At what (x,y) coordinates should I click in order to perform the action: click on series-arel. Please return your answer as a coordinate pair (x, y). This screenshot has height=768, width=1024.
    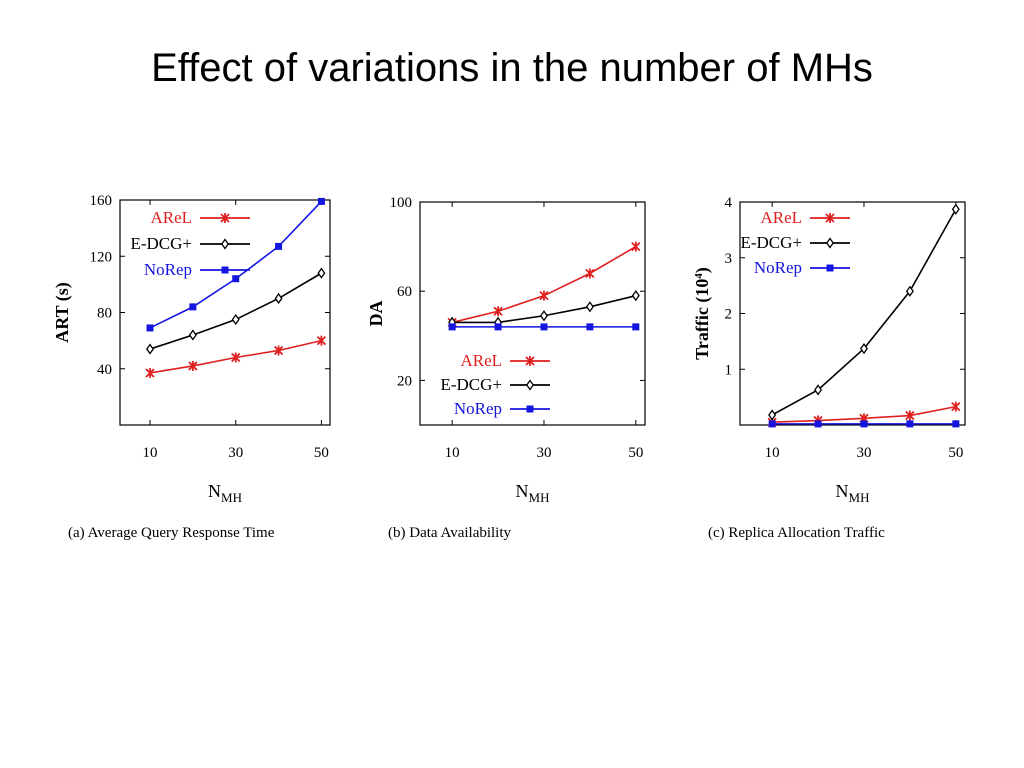
    Looking at the image, I should click on (236, 356).